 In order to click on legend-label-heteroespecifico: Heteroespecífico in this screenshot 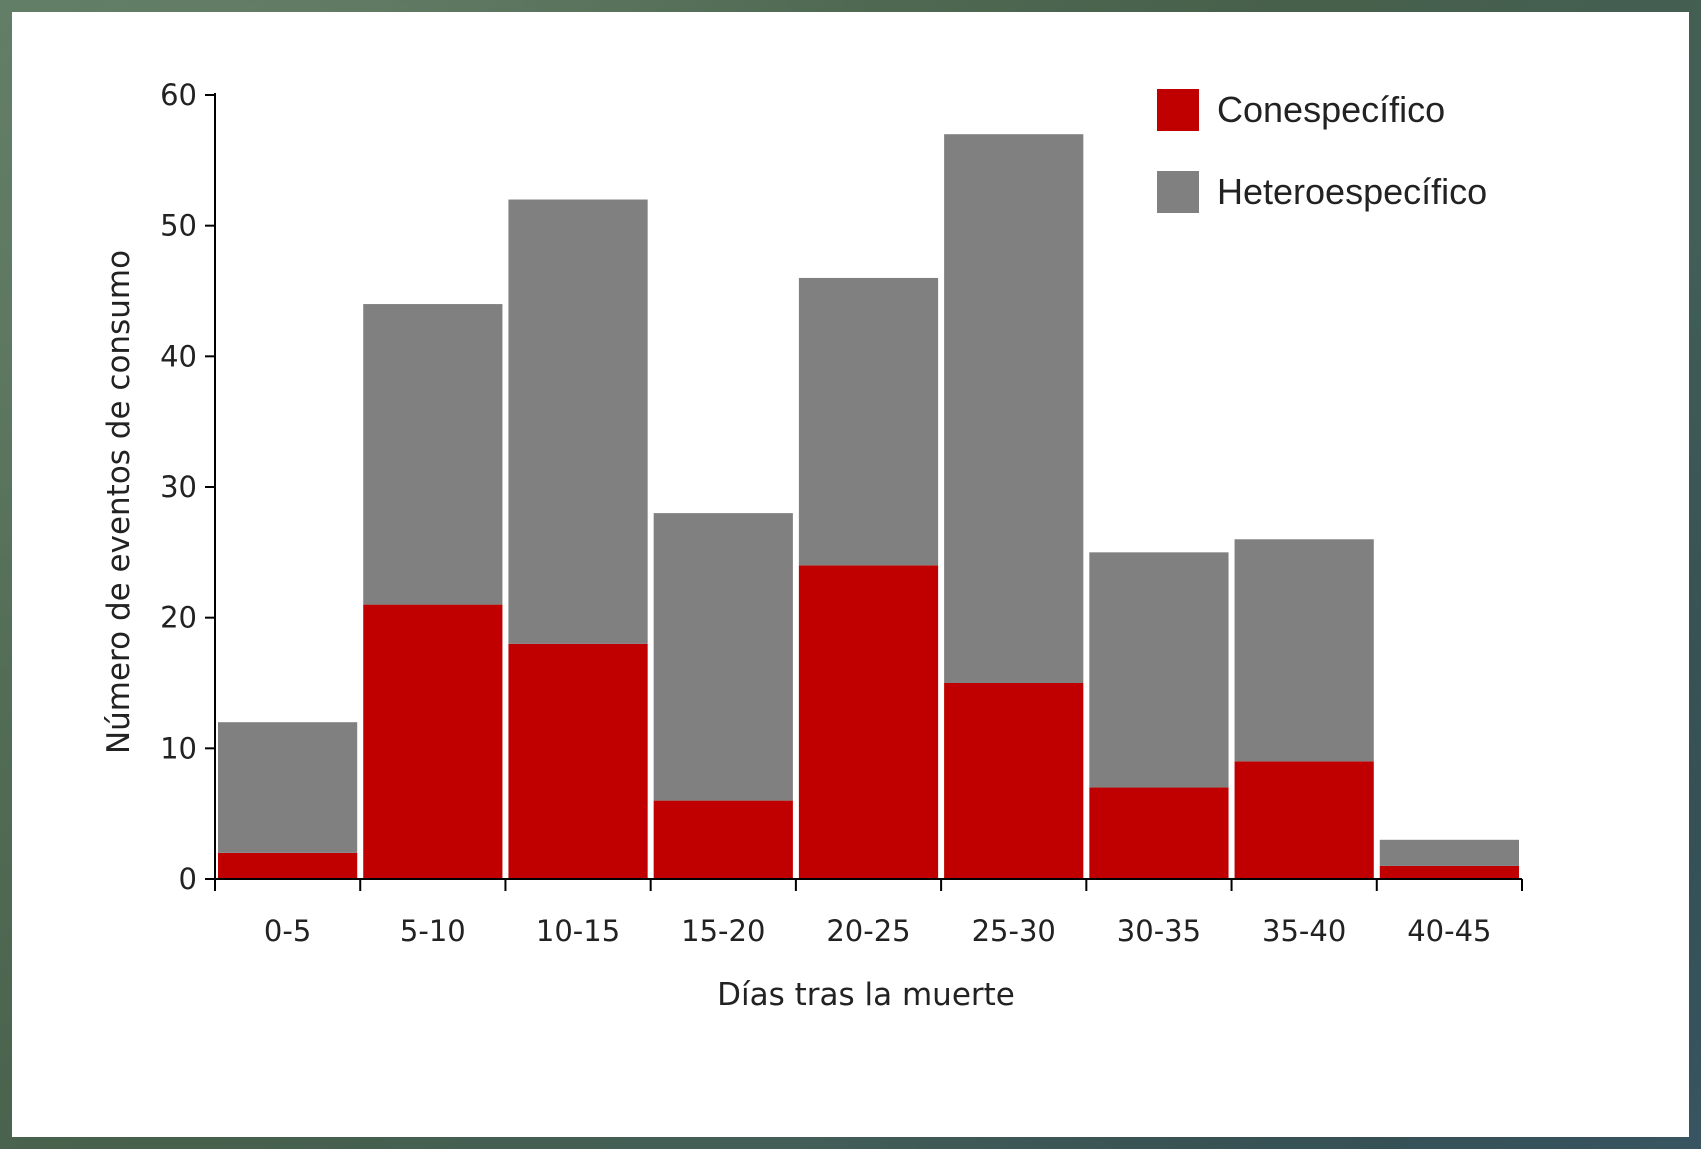, I will do `click(1352, 191)`.